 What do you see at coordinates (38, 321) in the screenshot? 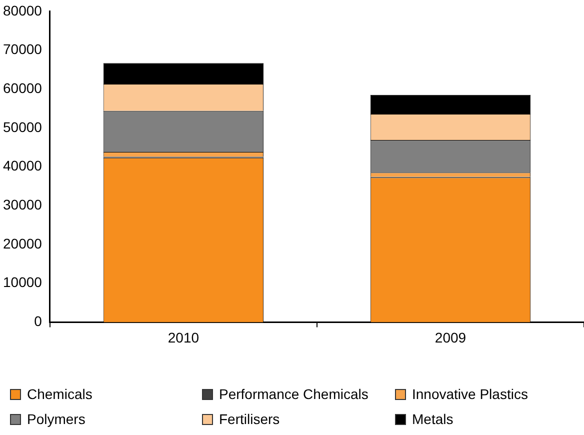
I see `y-tick-label: 0` at bounding box center [38, 321].